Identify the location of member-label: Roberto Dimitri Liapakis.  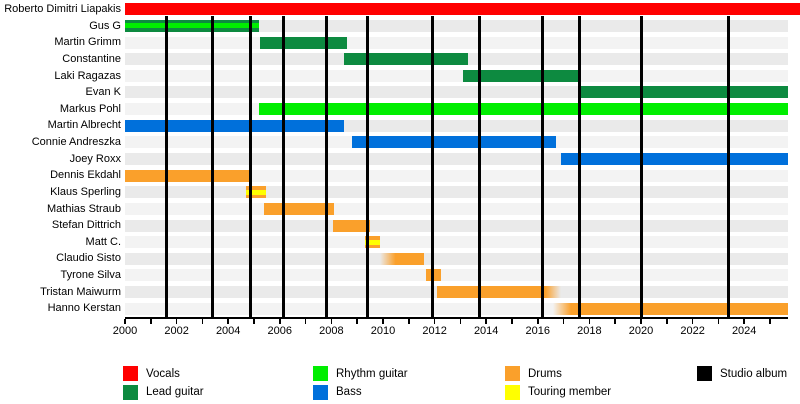
(62, 9).